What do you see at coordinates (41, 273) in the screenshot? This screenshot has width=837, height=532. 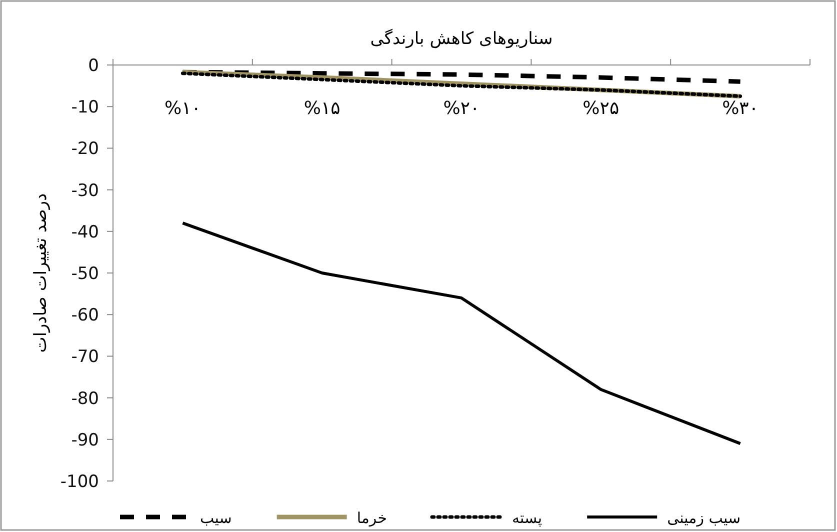 I see `y-axis-title: درصد تغییرات صادرات` at bounding box center [41, 273].